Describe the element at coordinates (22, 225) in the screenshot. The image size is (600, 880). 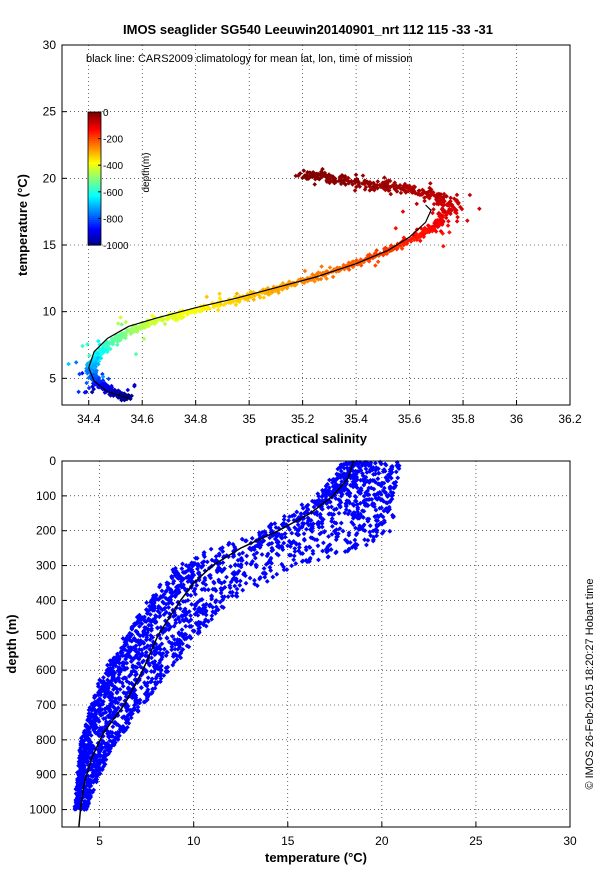
I see `ts-y-axis-label: temperature (°C)` at that location.